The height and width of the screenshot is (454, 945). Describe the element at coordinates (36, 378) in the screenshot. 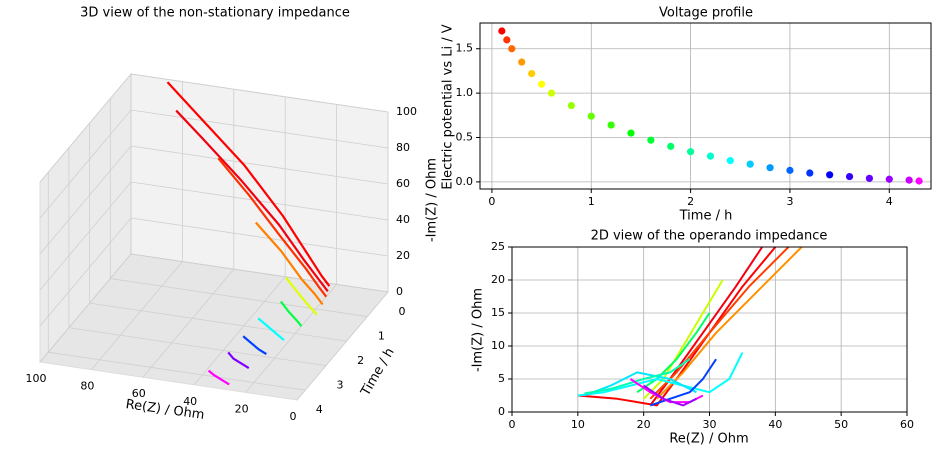

I see `x-tick-label: 100` at that location.